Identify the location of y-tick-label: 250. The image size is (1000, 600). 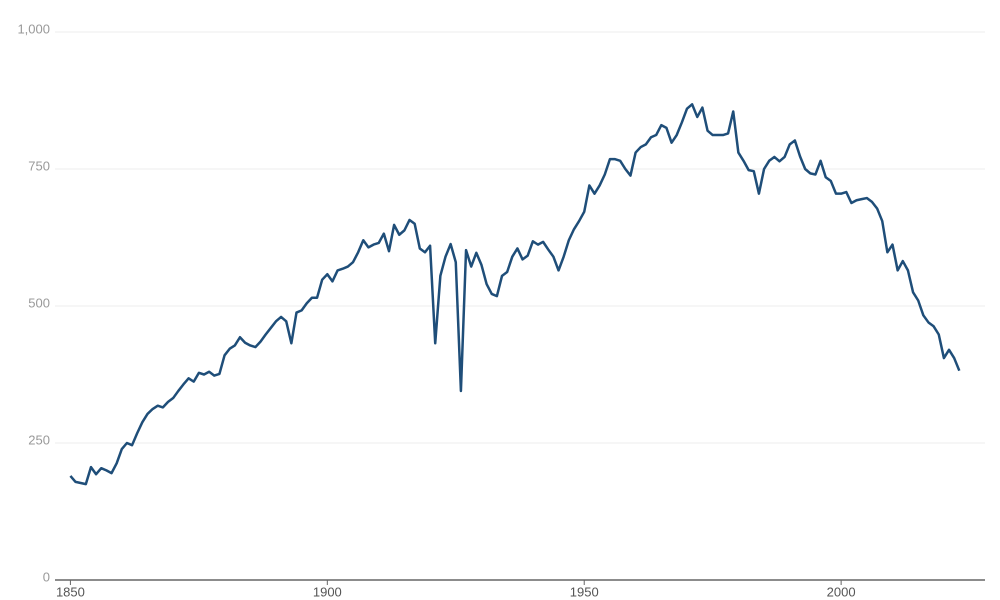
(39, 439).